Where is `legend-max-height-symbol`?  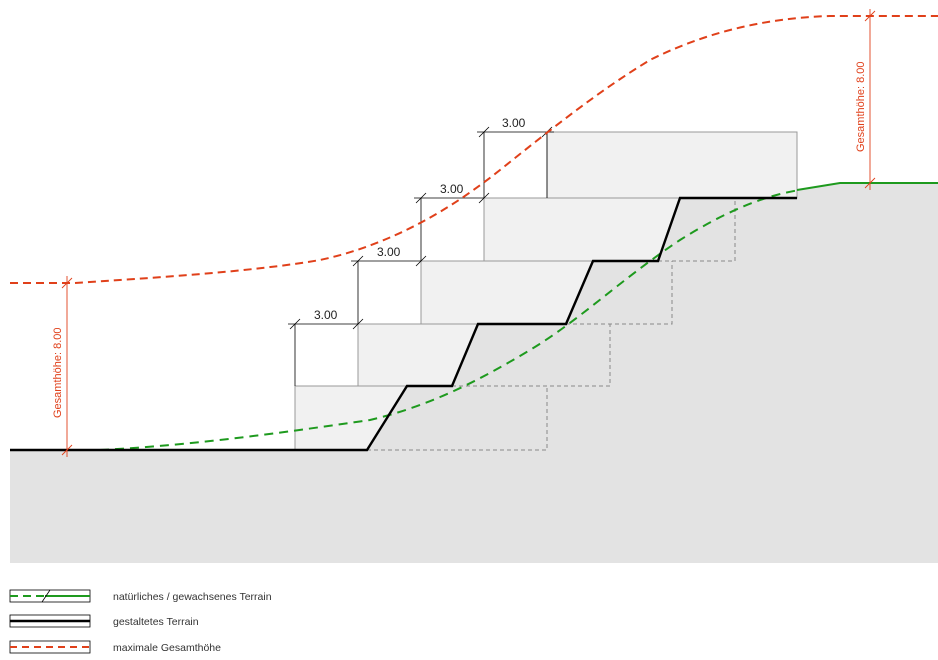 legend-max-height-symbol is located at coordinates (50, 647).